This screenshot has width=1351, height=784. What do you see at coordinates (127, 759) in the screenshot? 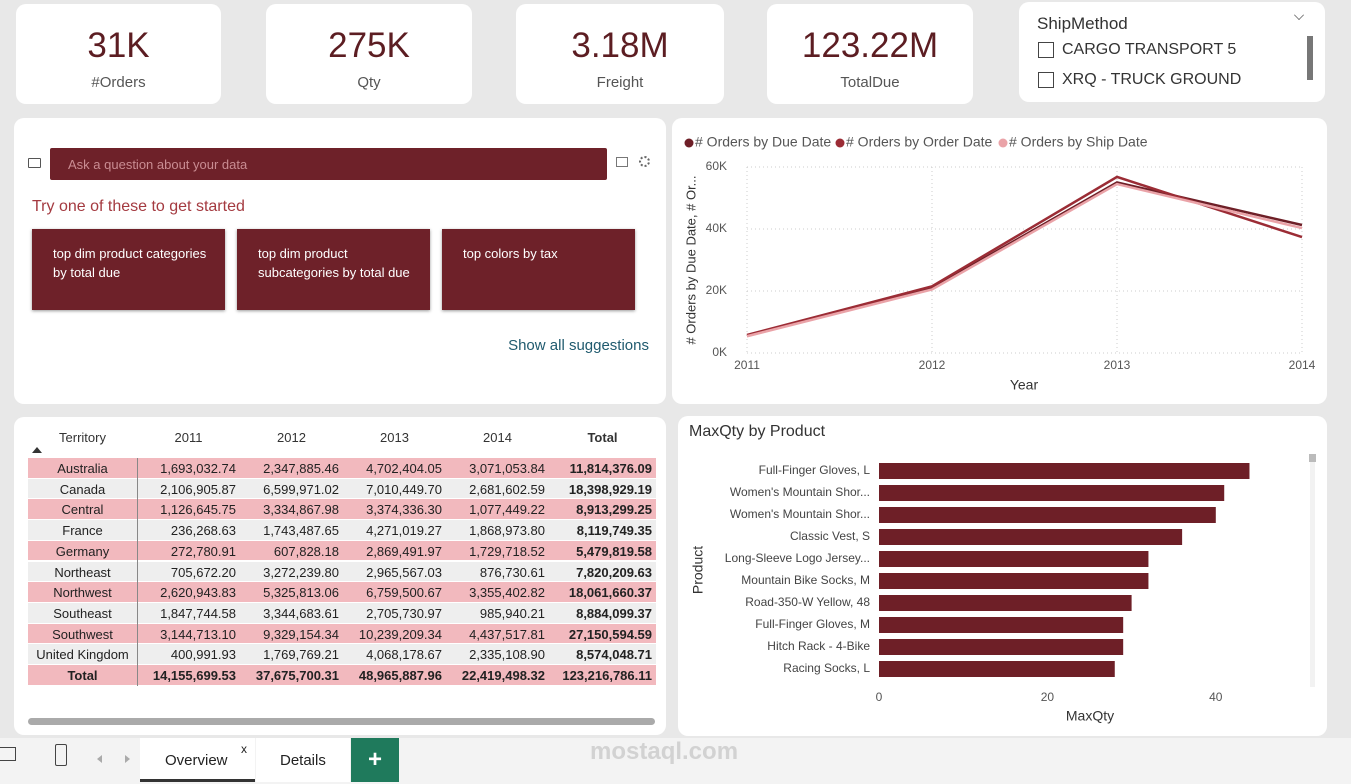
I see `next-arrow` at bounding box center [127, 759].